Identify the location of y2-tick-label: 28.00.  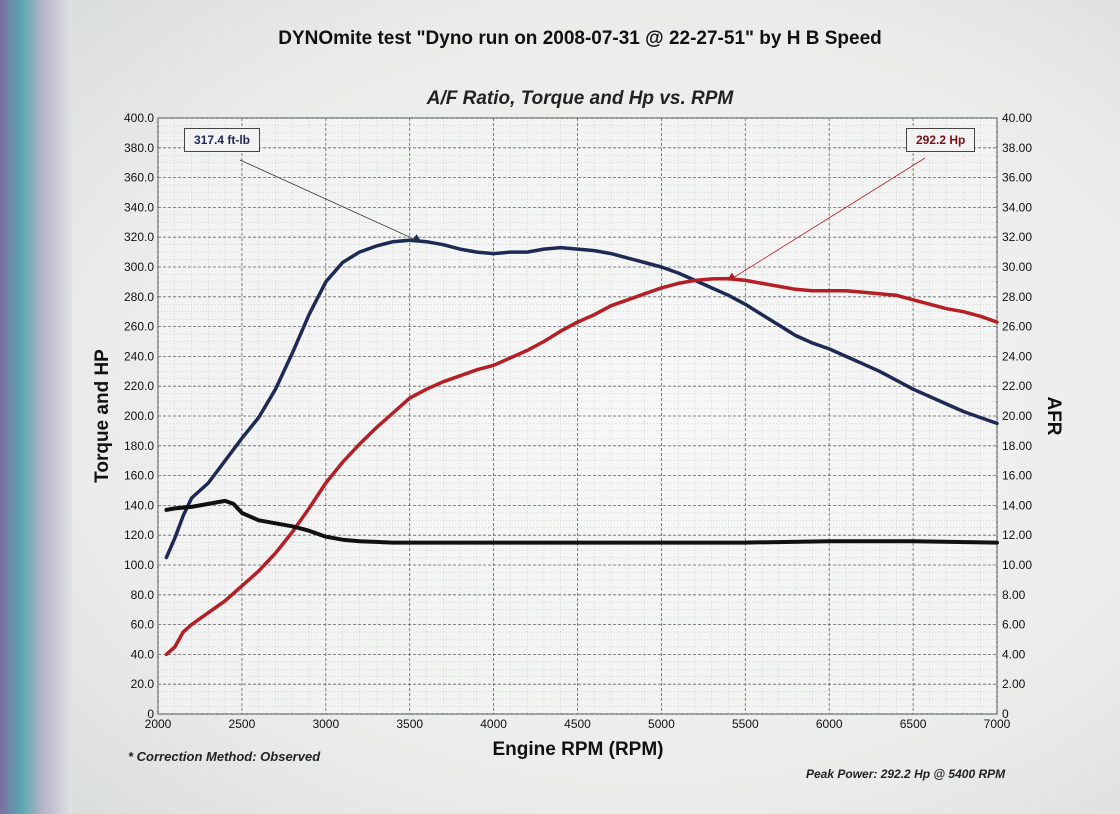
(1017, 297).